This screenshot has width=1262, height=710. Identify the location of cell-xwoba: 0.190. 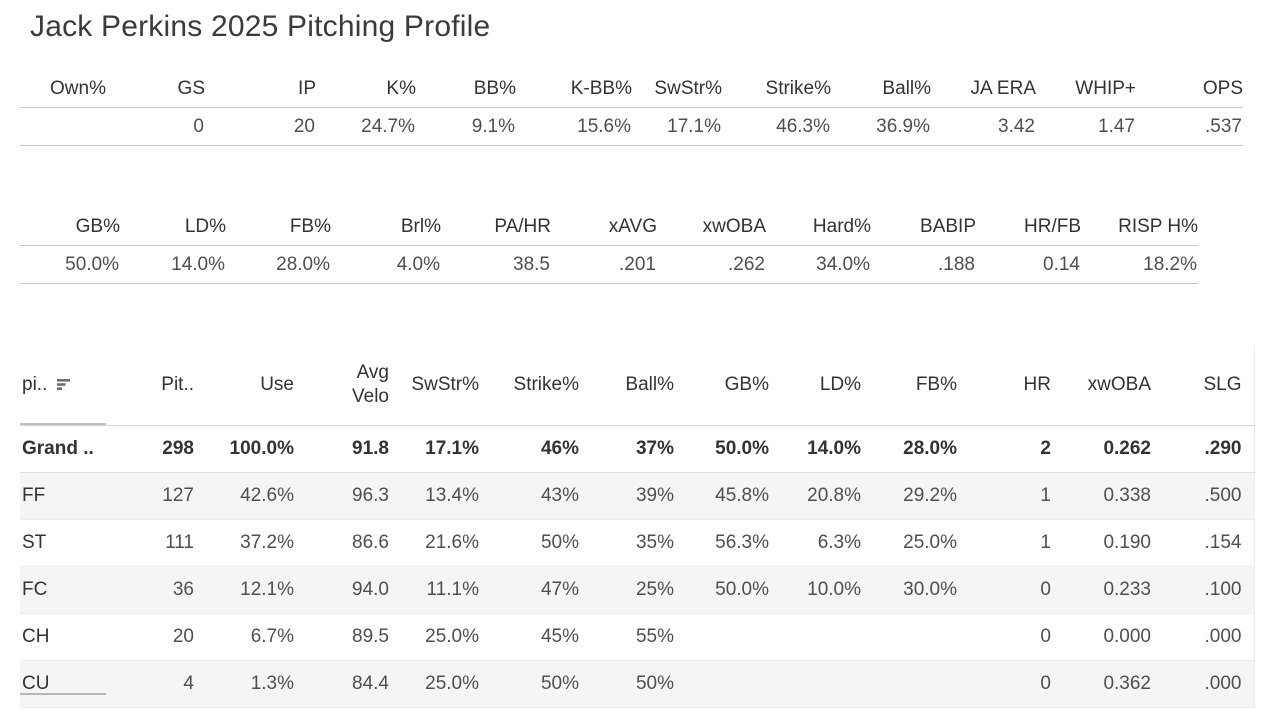
(1102, 543).